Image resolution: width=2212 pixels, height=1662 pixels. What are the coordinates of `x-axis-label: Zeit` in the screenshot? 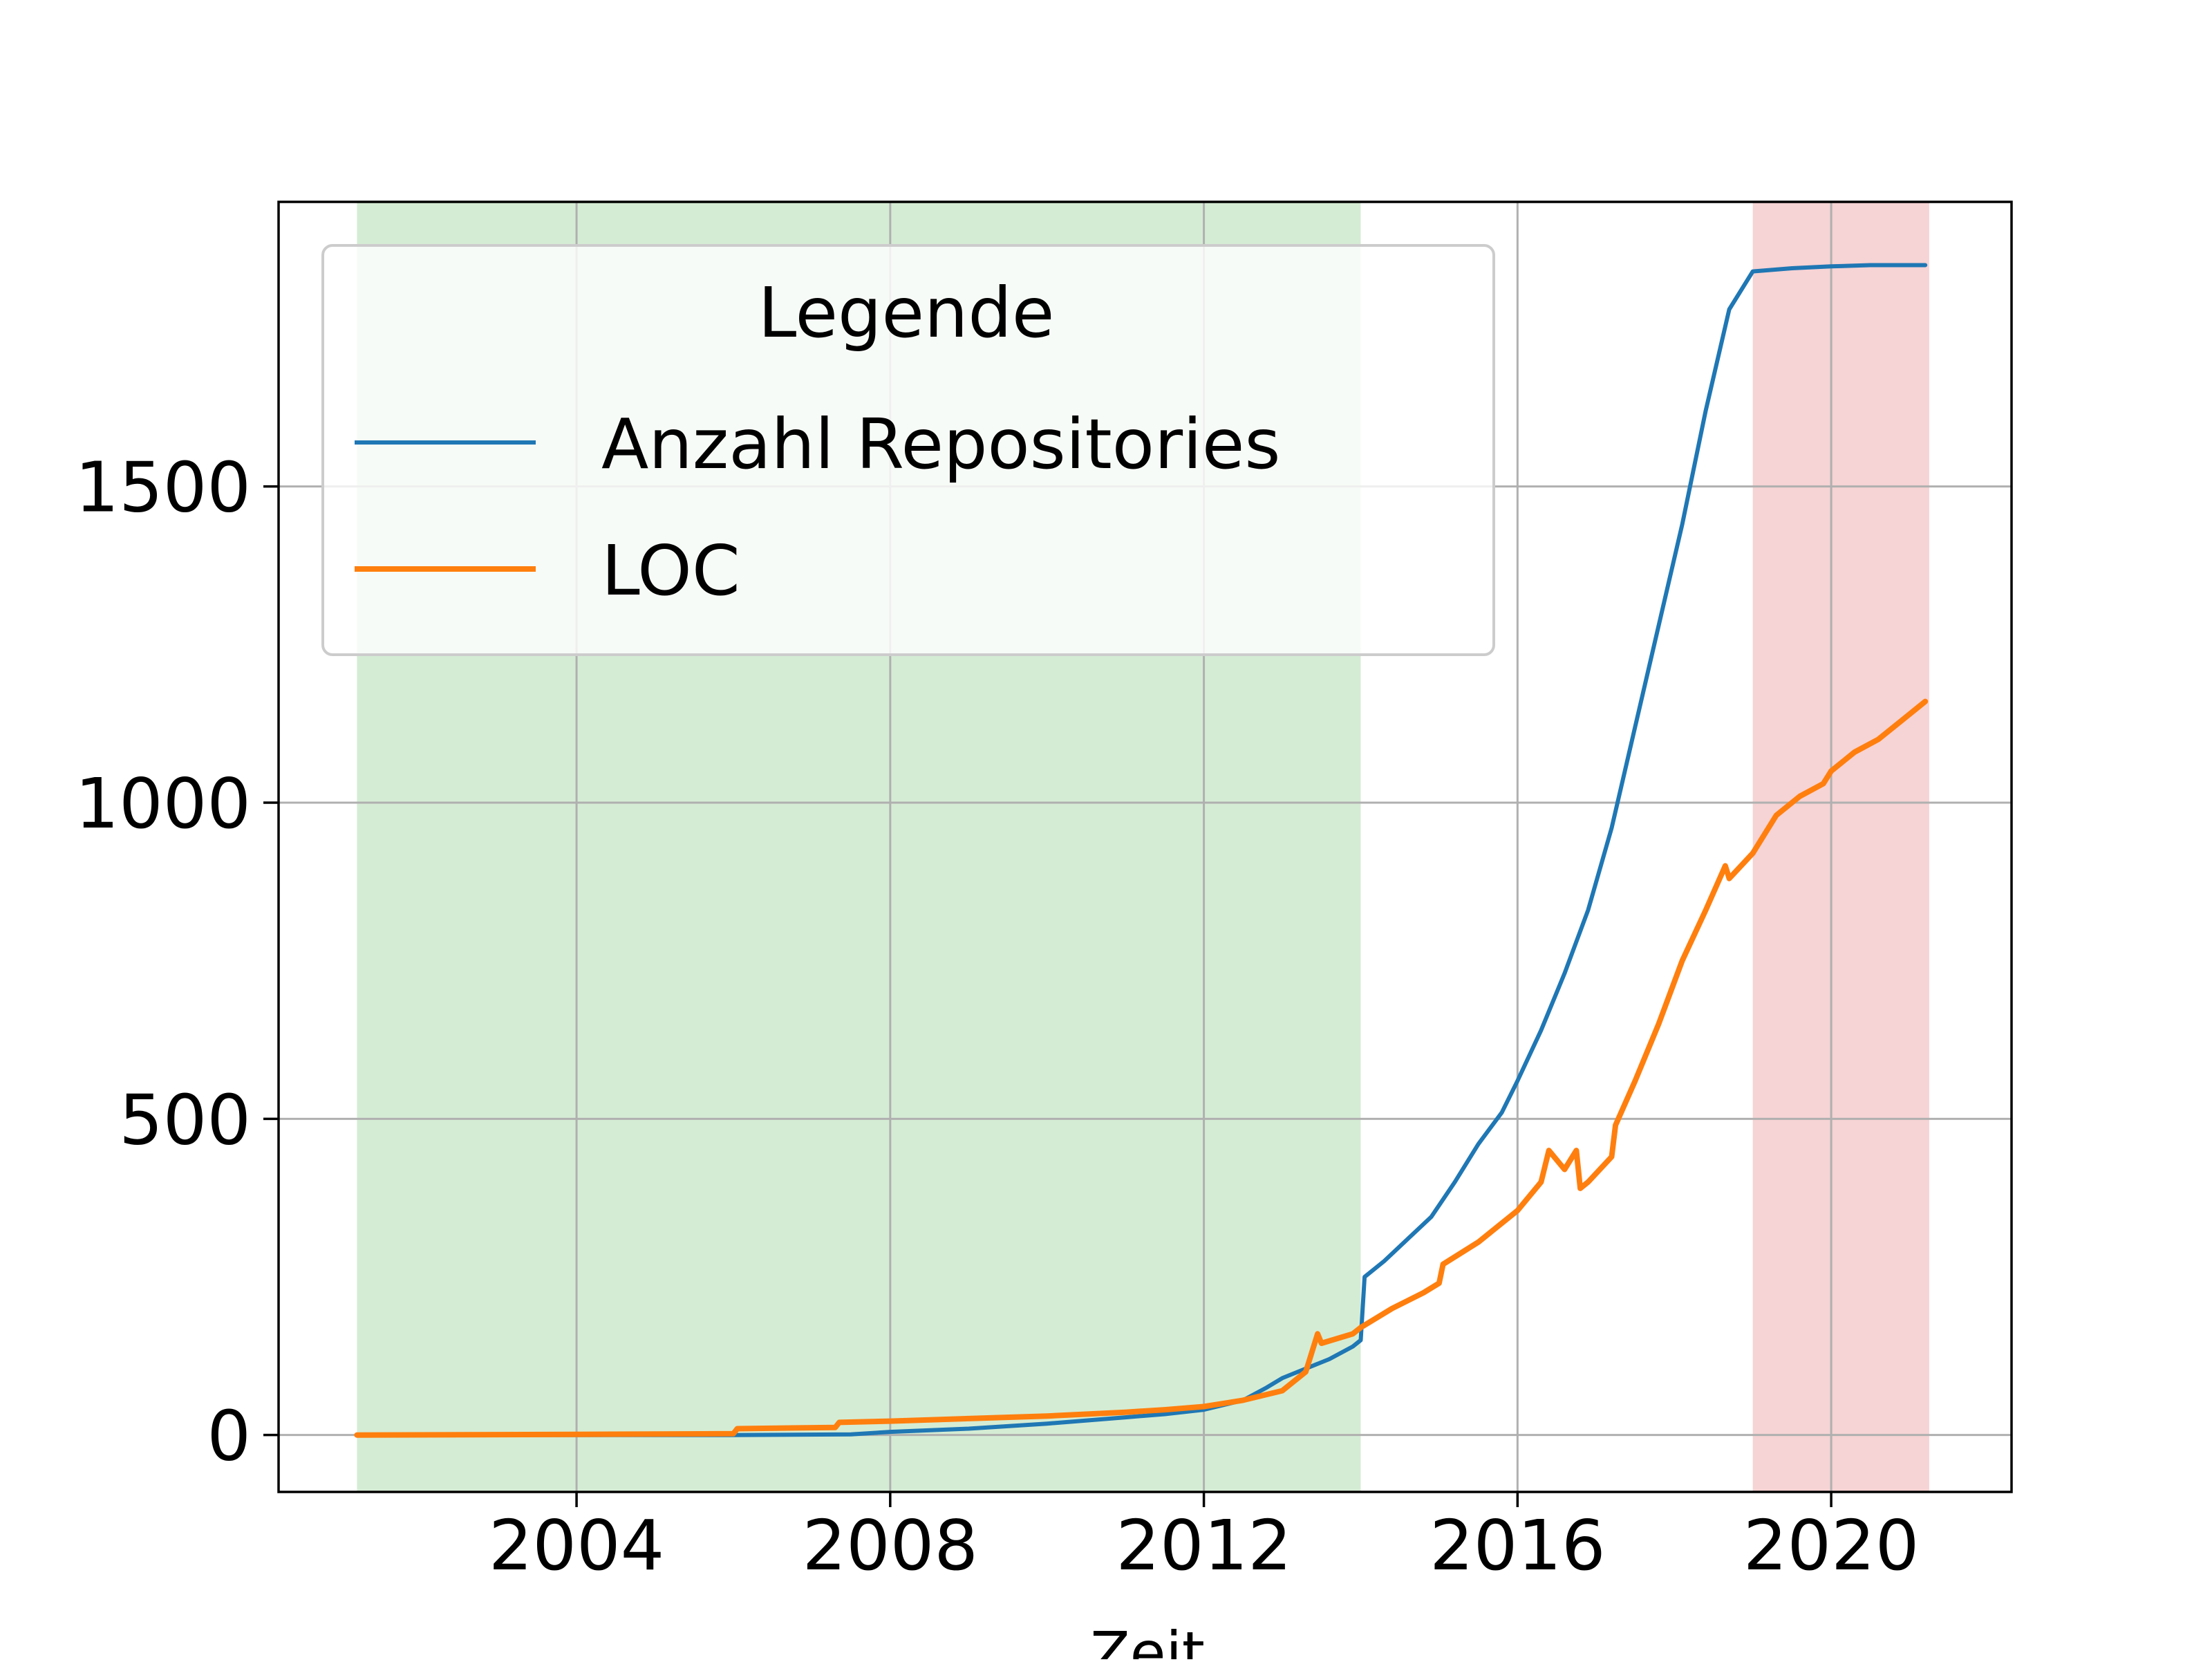 It's located at (1147, 1639).